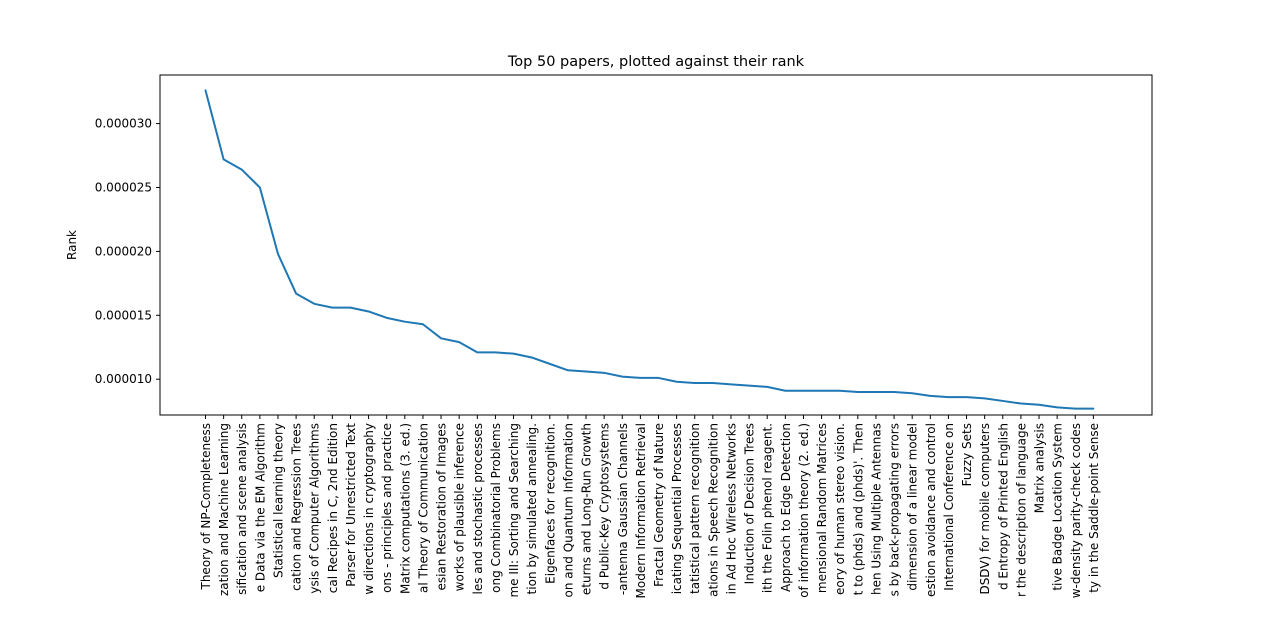  Describe the element at coordinates (605, 506) in the screenshot. I see `x-tick-label: d Public-Key Cryptosystems` at that location.